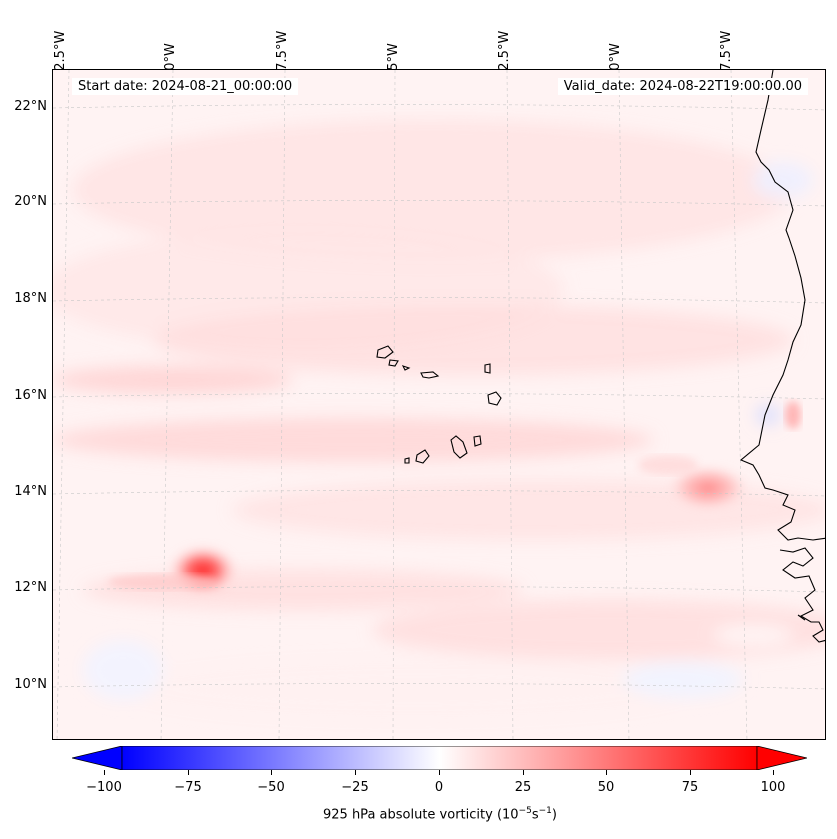  Describe the element at coordinates (773, 787) in the screenshot. I see `cbar-tick-label: 100` at that location.